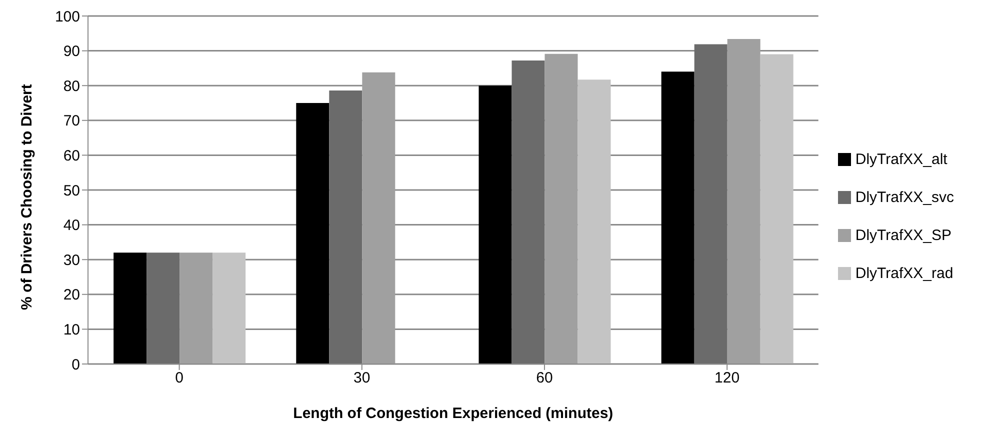 Image resolution: width=982 pixels, height=434 pixels. What do you see at coordinates (67, 17) in the screenshot?
I see `y-tick-label: 100` at bounding box center [67, 17].